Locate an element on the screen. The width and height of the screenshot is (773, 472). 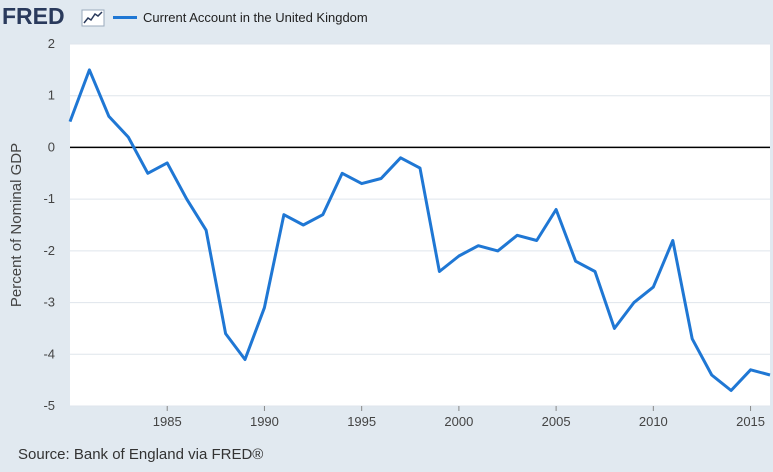
x-tick-label: 2015 is located at coordinates (750, 421).